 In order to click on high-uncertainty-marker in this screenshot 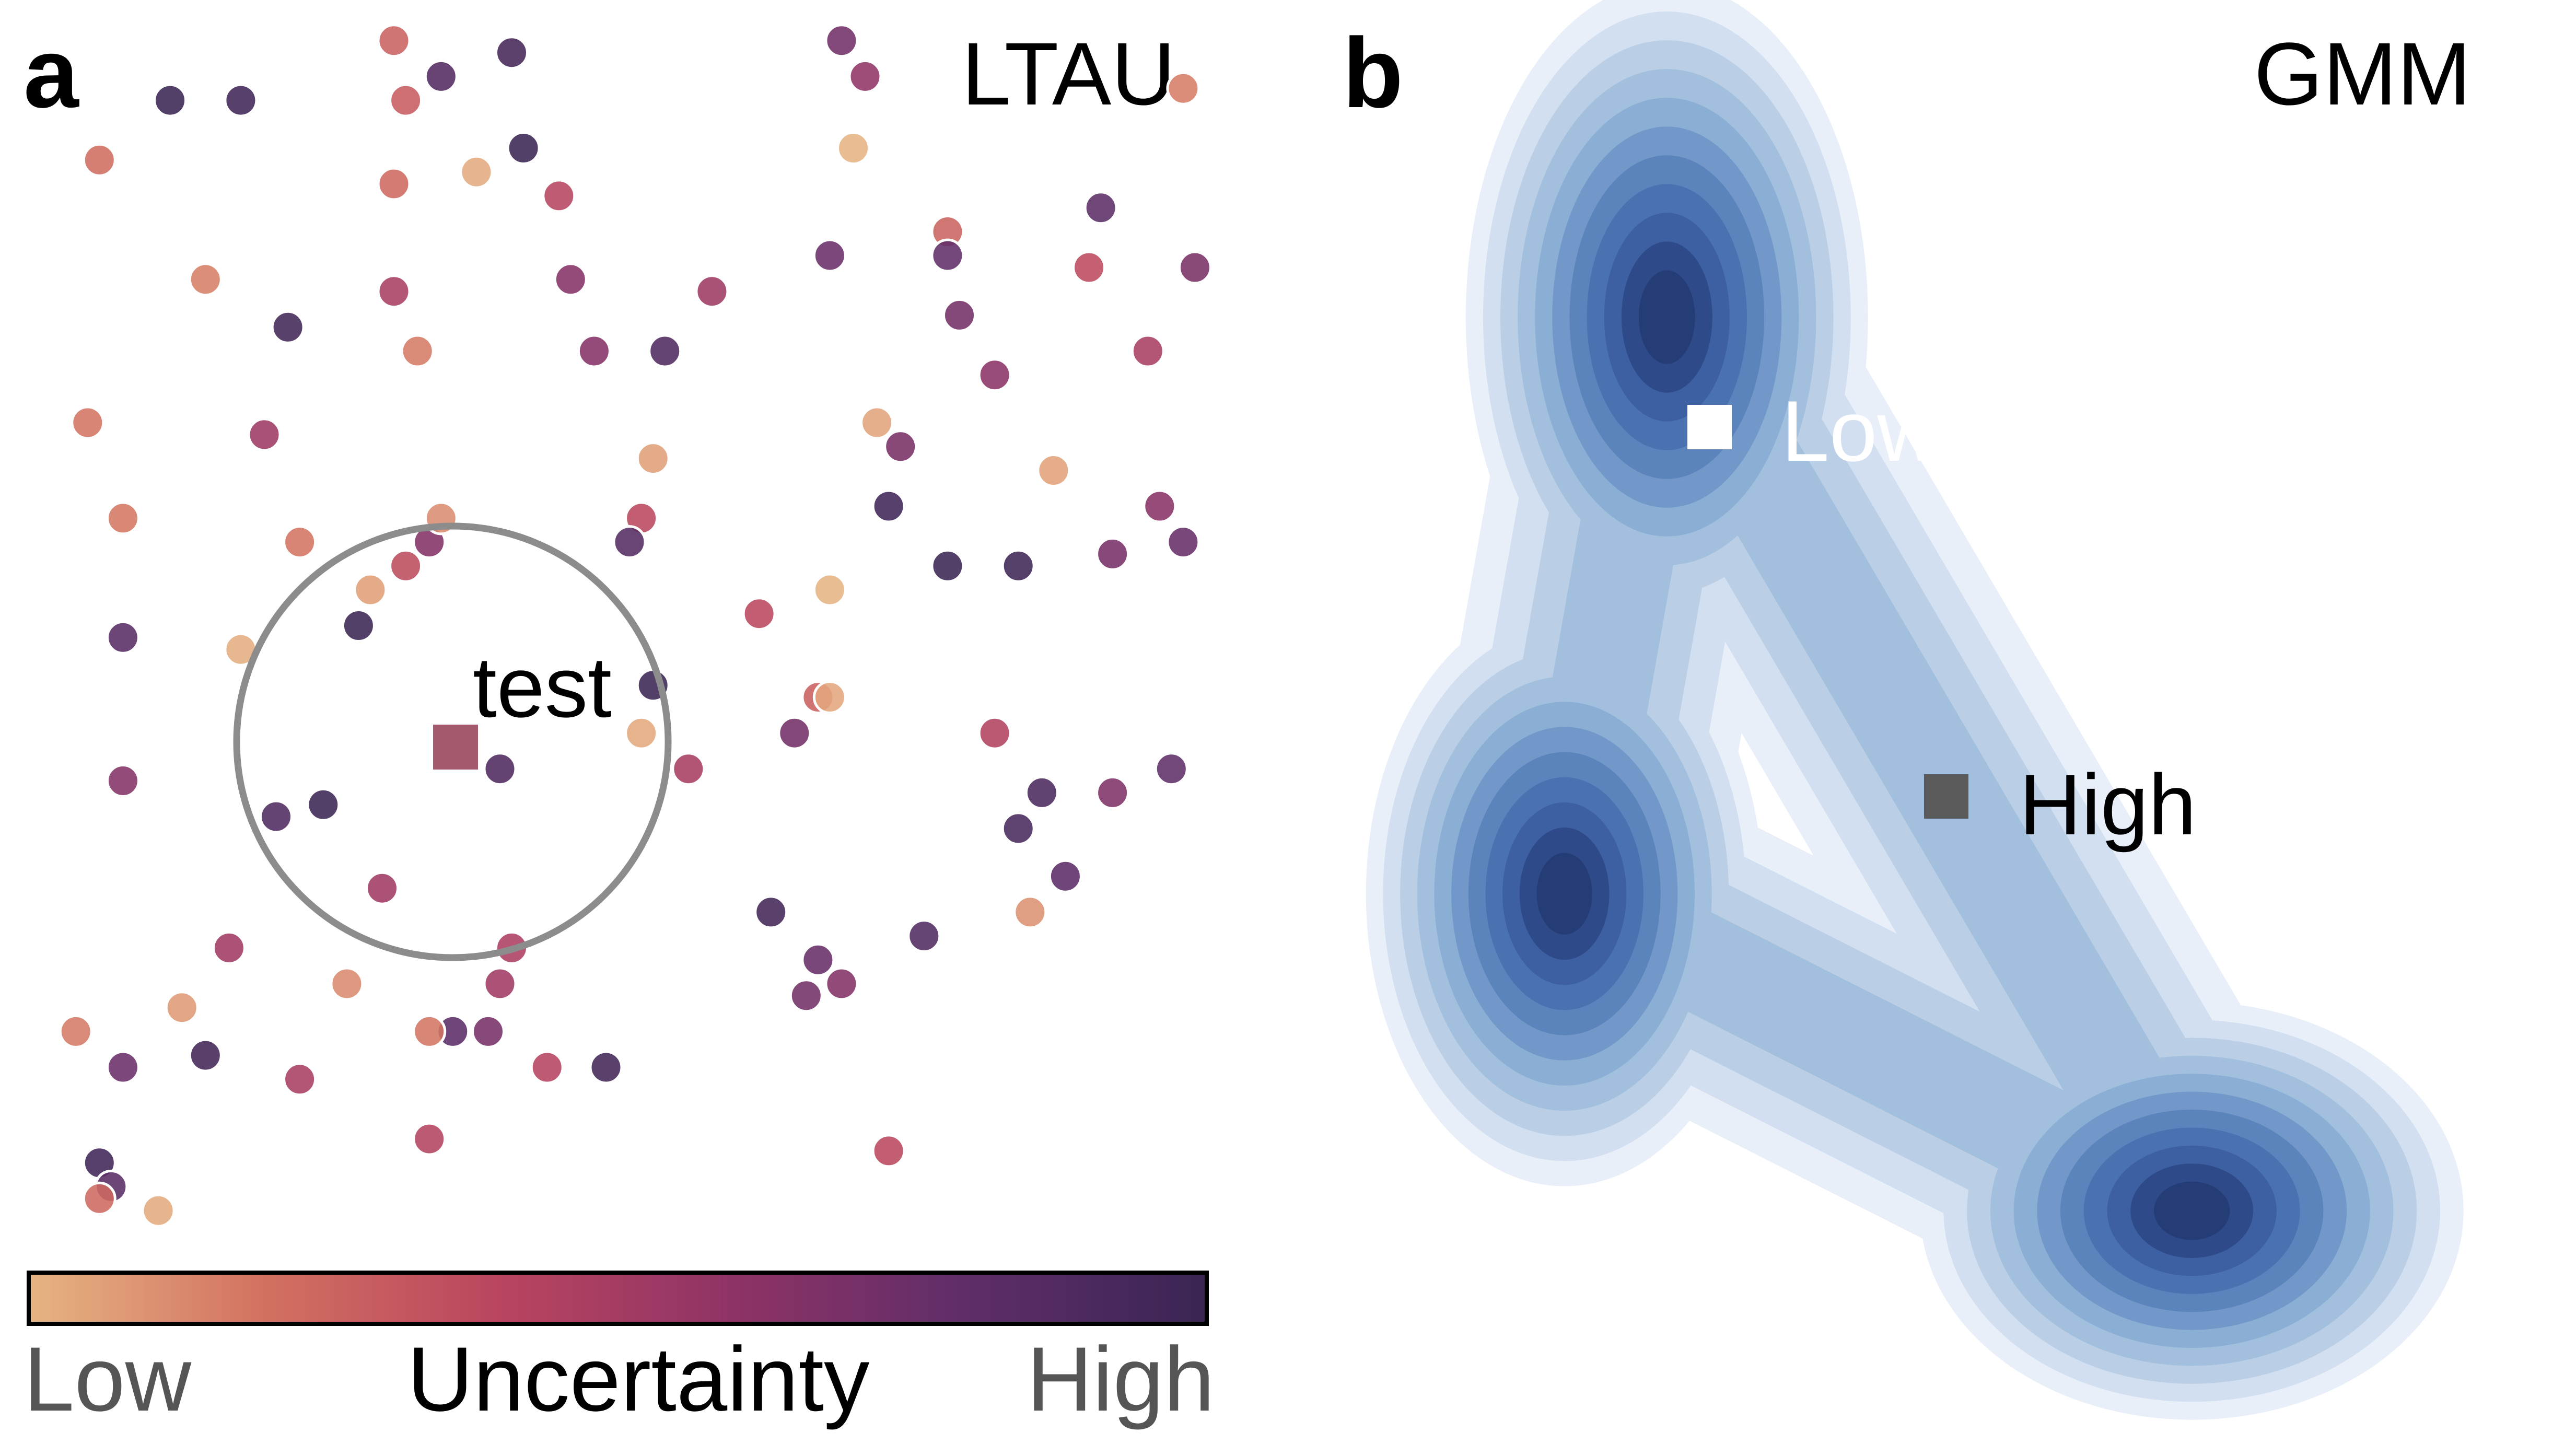, I will do `click(1946, 796)`.